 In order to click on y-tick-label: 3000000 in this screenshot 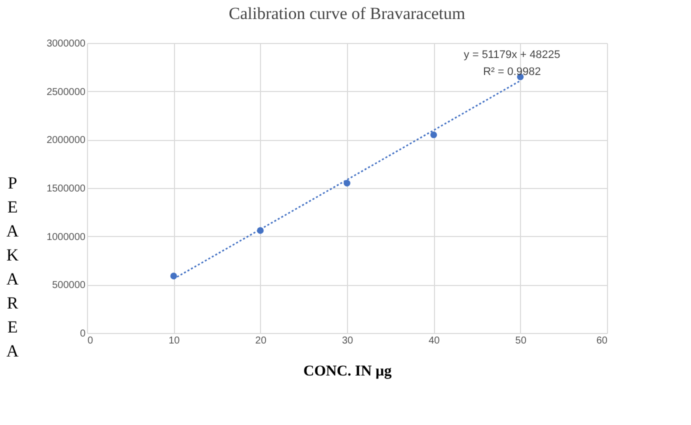, I will do `click(66, 44)`.